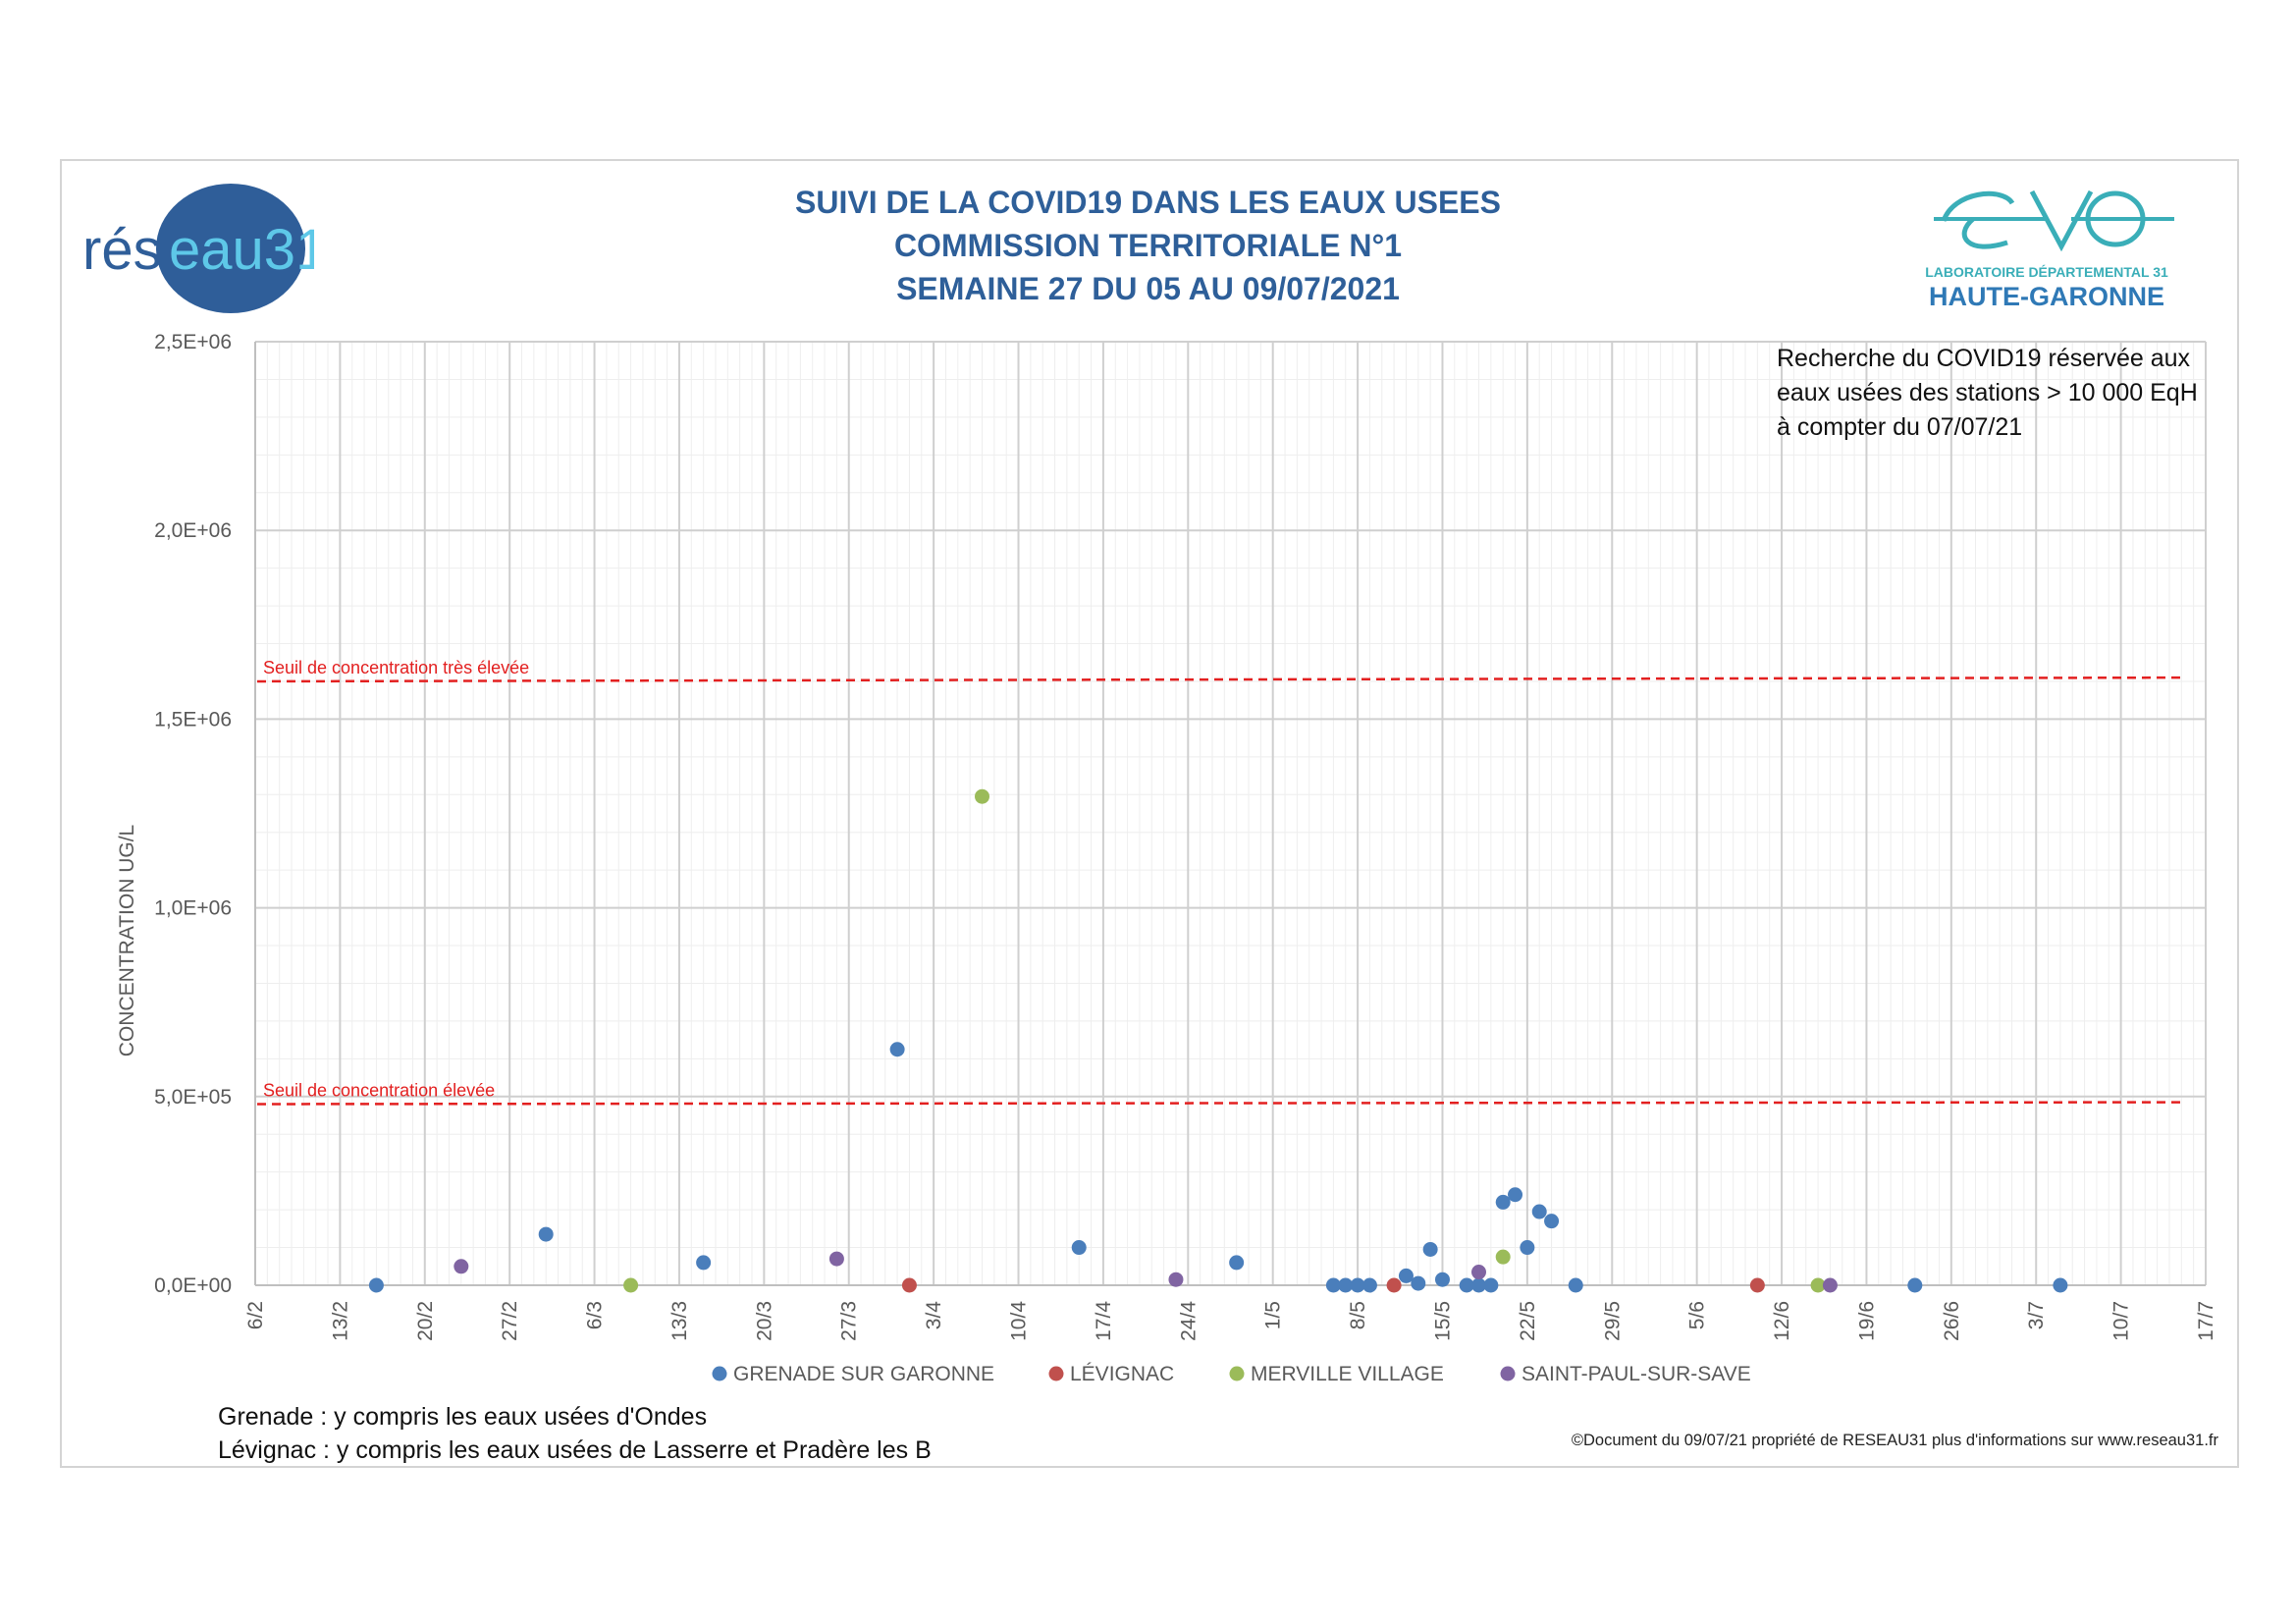 The image size is (2296, 1624). Describe the element at coordinates (510, 1321) in the screenshot. I see `x-tick-label: 27/2` at that location.